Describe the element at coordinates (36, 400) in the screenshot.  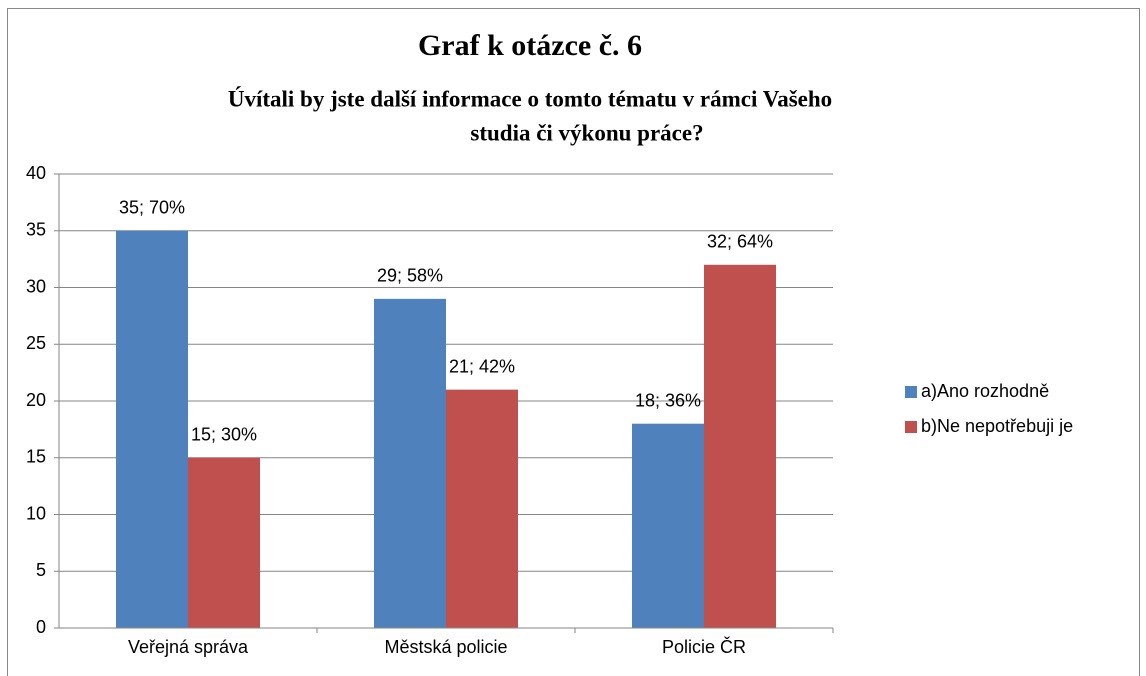
I see `y-tick-label: 20` at that location.